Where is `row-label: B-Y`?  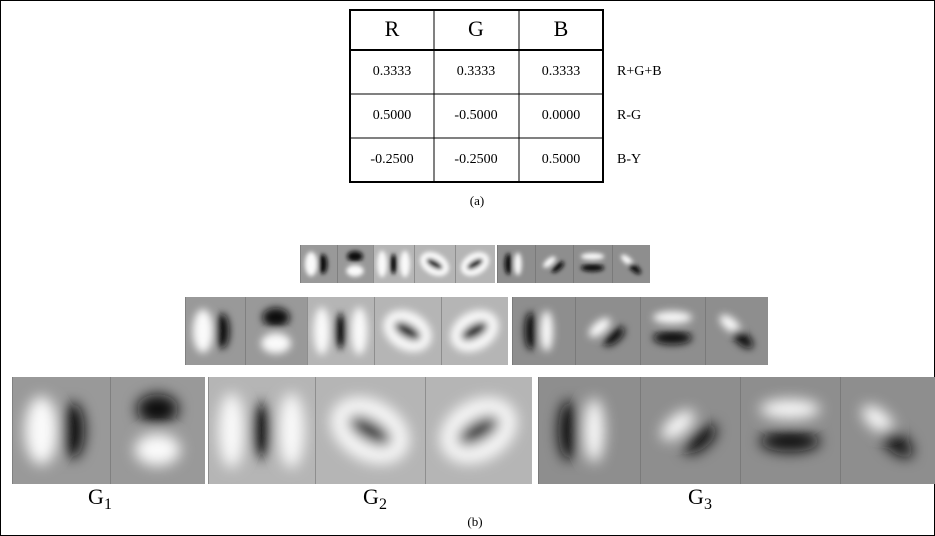 row-label: B-Y is located at coordinates (629, 159).